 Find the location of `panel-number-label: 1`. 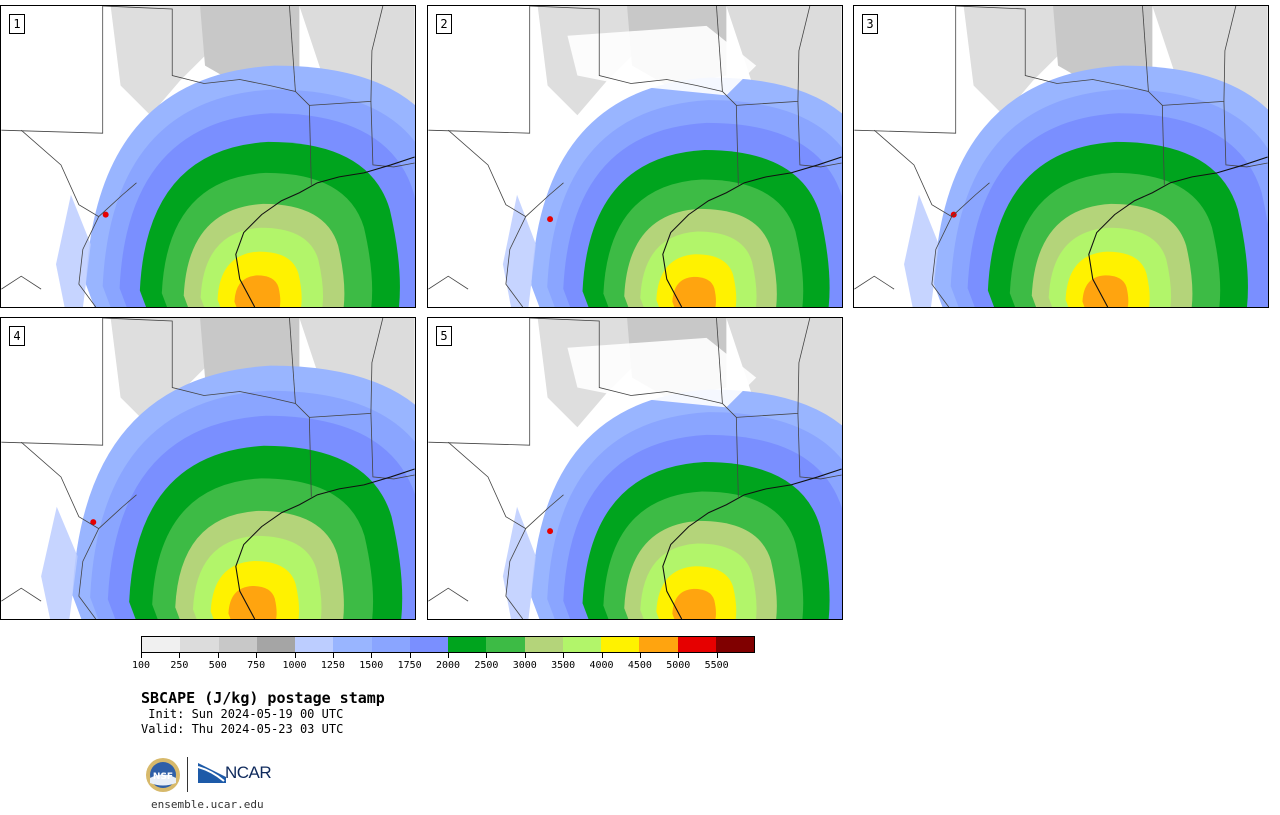

panel-number-label: 1 is located at coordinates (17, 24).